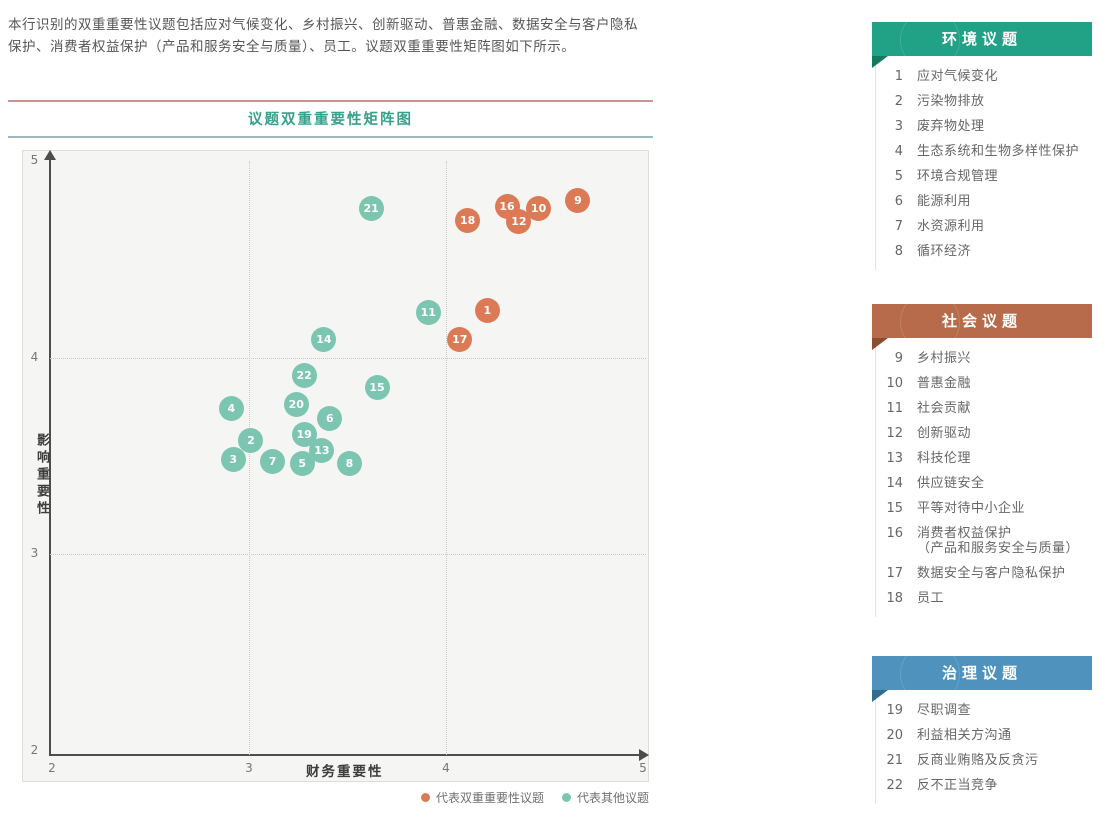 Image resolution: width=1106 pixels, height=818 pixels. I want to click on topic-label: 反不正当竞争, so click(958, 785).